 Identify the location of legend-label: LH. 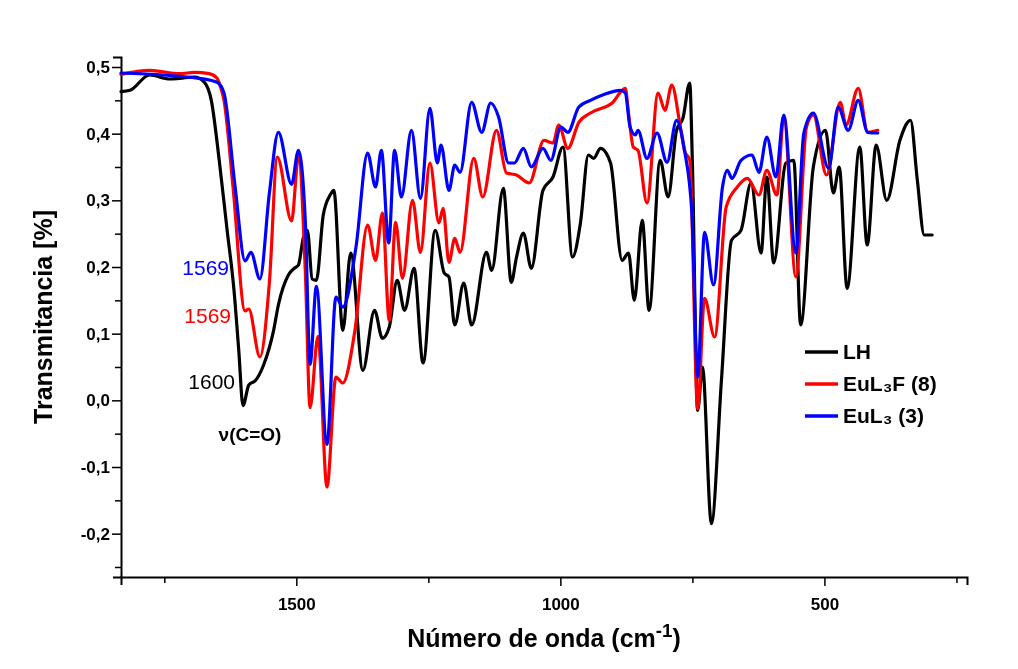
(857, 351).